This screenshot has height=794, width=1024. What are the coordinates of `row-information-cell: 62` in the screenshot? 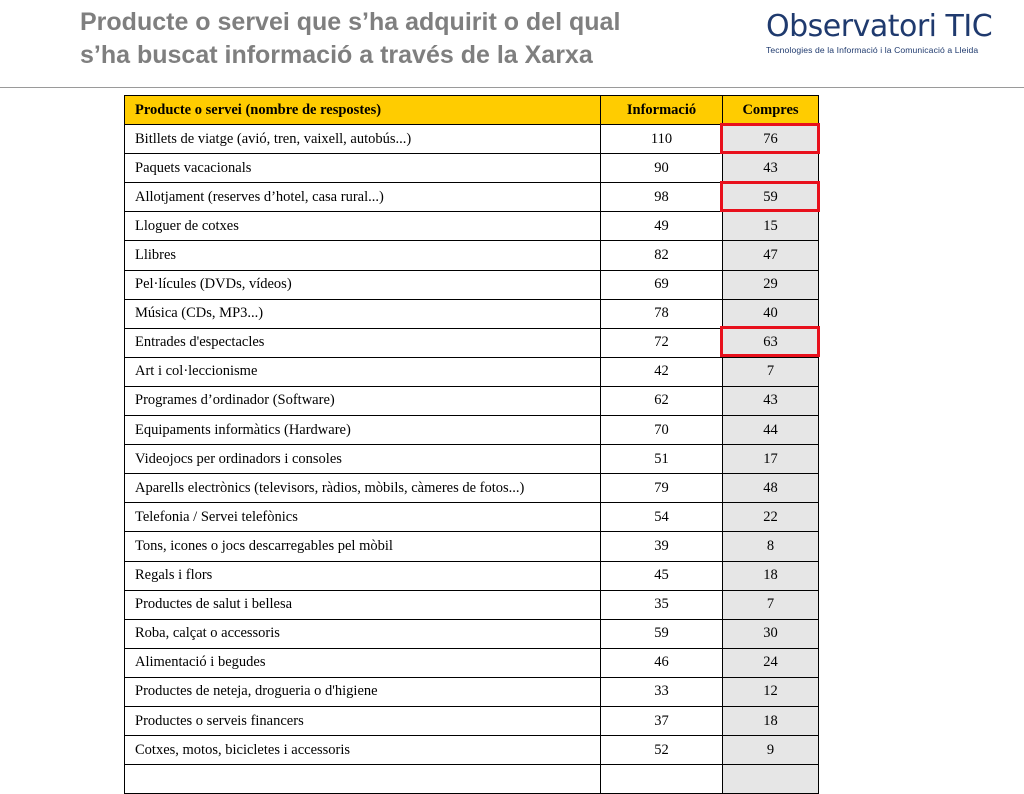 It's located at (661, 401).